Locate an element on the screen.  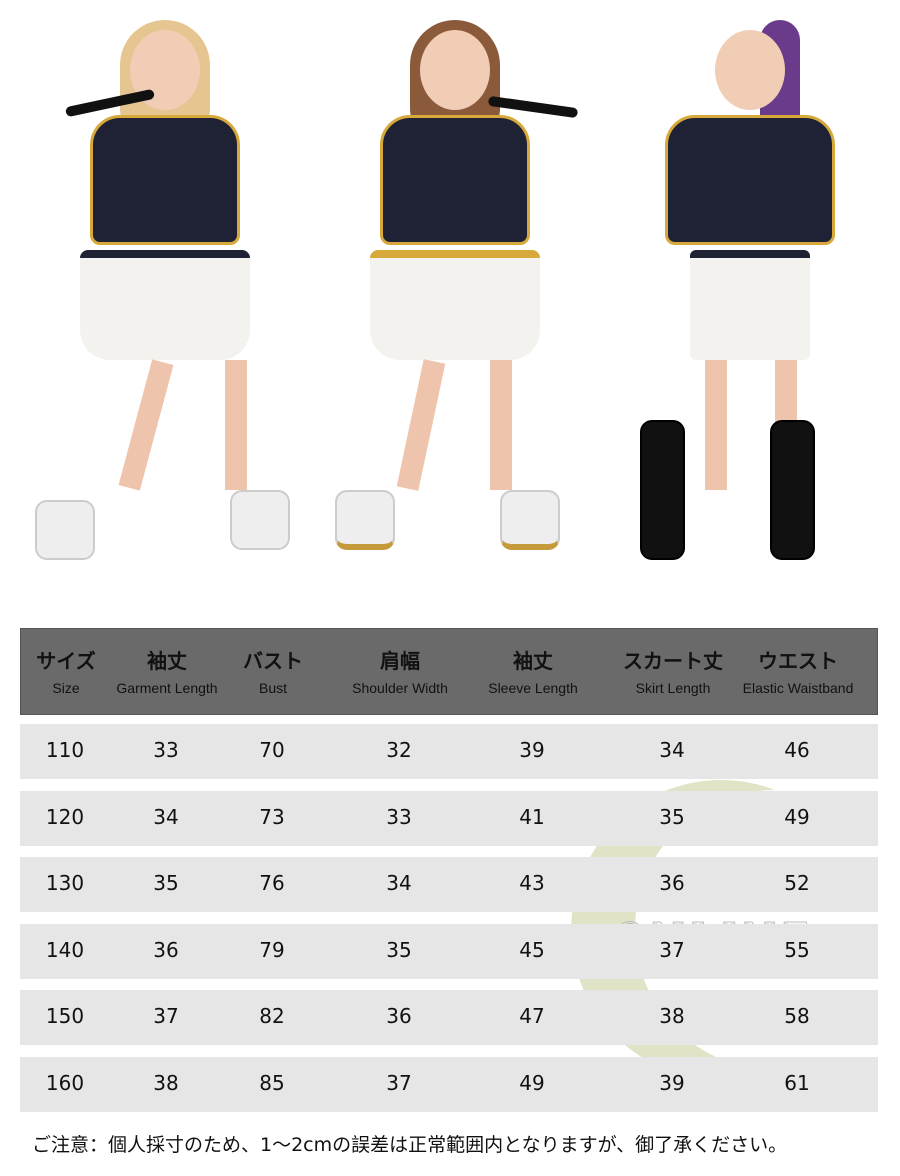
column-header-jp: サイズ is located at coordinates (66, 661).